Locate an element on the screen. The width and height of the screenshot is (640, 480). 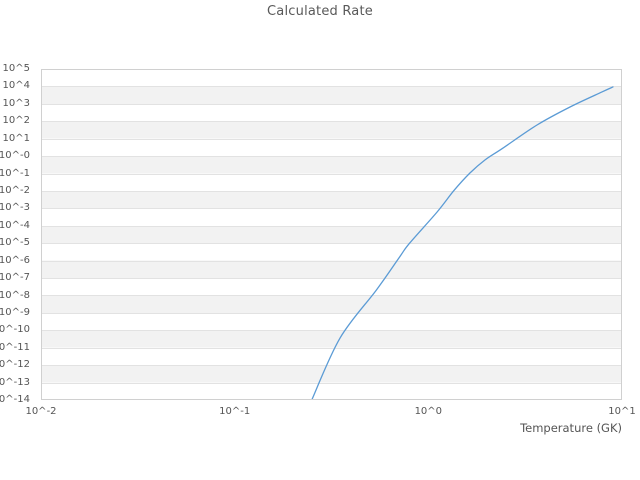
y-tick-label: 10^-10 is located at coordinates (15, 330).